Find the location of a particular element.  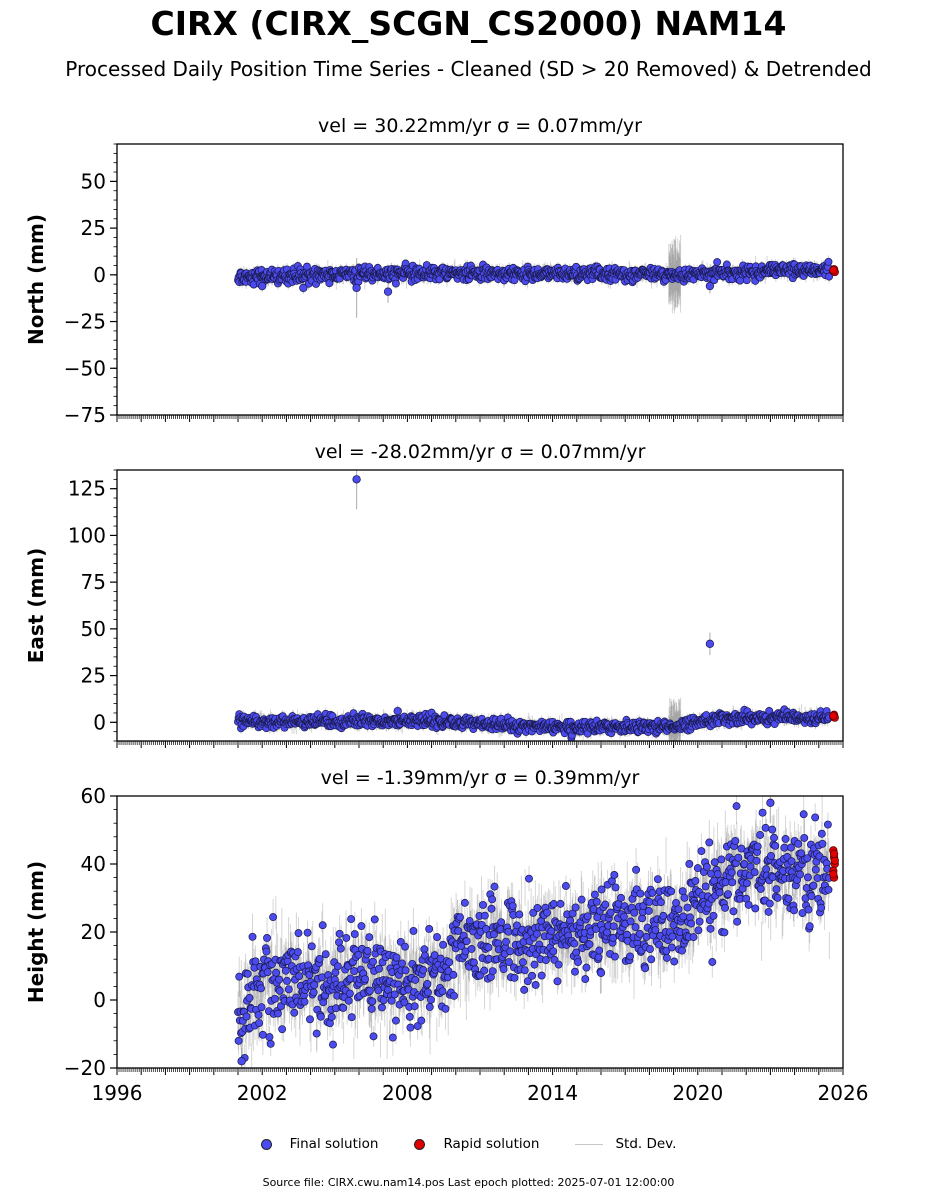

y-tick-label: −50 is located at coordinates (85, 368).